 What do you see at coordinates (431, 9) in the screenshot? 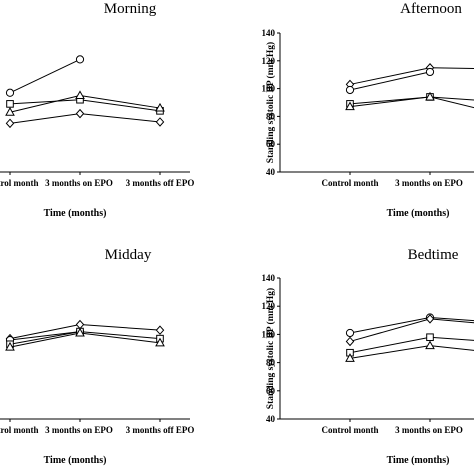
I see `panel-title: Afternoon` at bounding box center [431, 9].